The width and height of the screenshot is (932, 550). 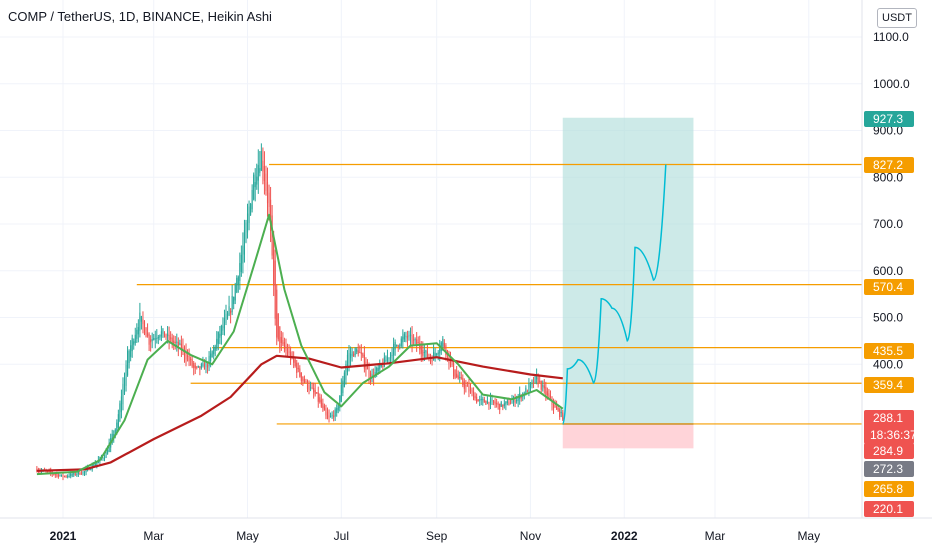 I want to click on currency-button: USDT, so click(x=897, y=18).